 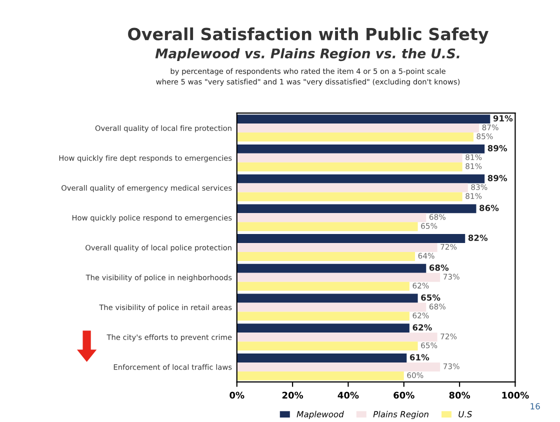 What do you see at coordinates (320, 414) in the screenshot?
I see `legend-label: Maplewood` at bounding box center [320, 414].